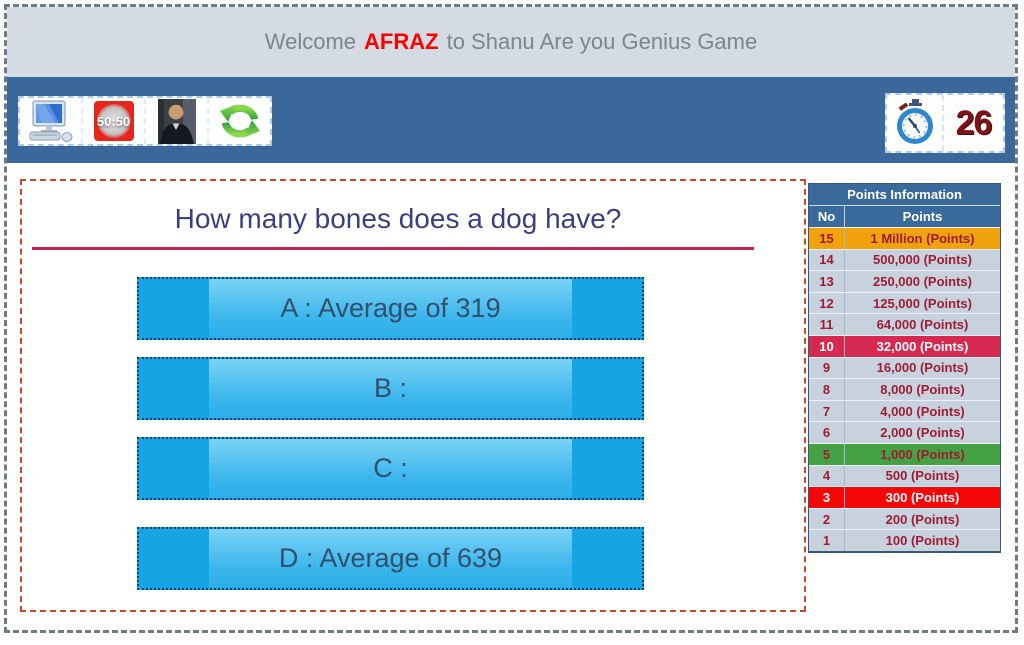  I want to click on points-row-value: 4,000 (Points), so click(922, 411).